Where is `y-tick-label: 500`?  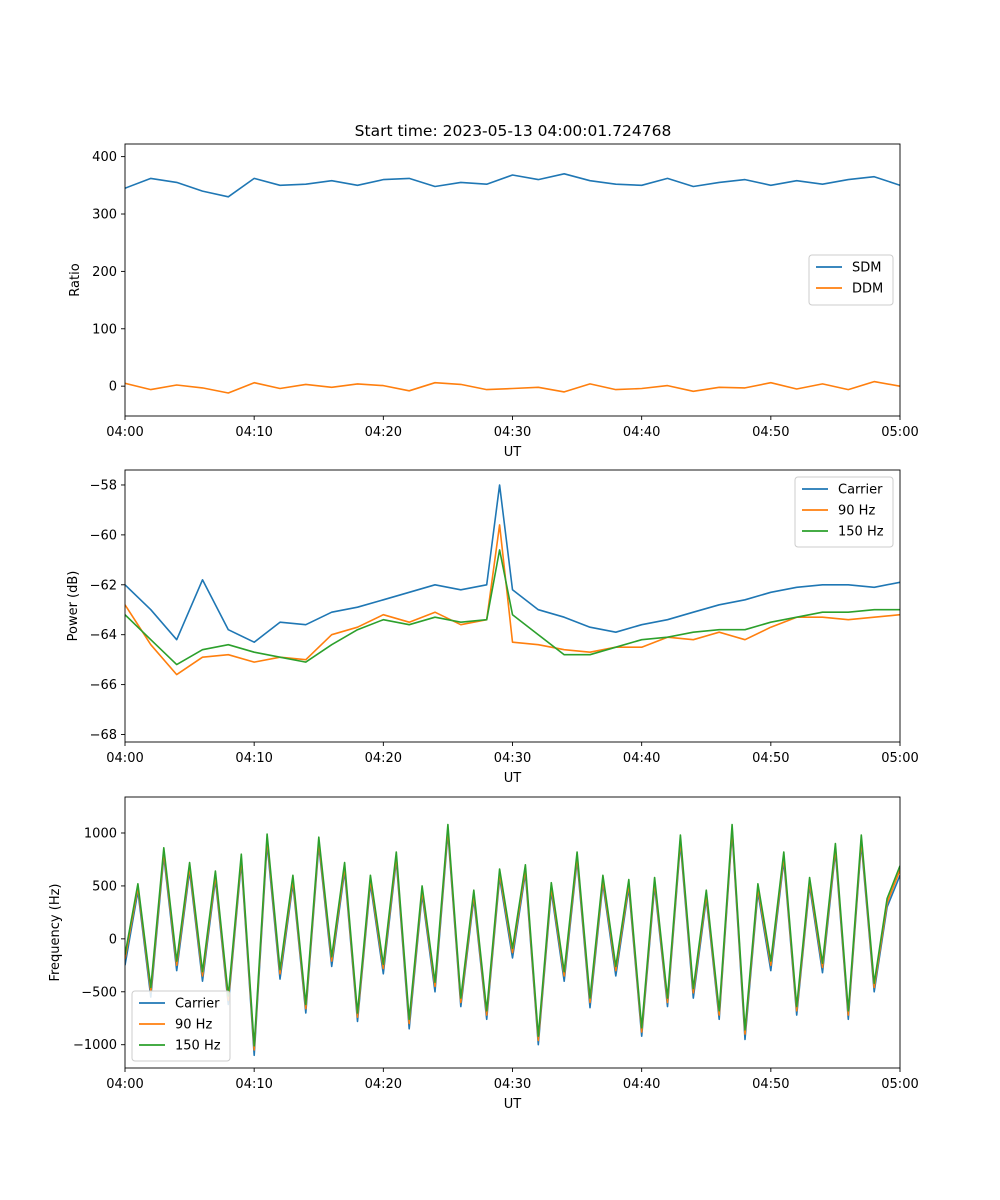 y-tick-label: 500 is located at coordinates (104, 886).